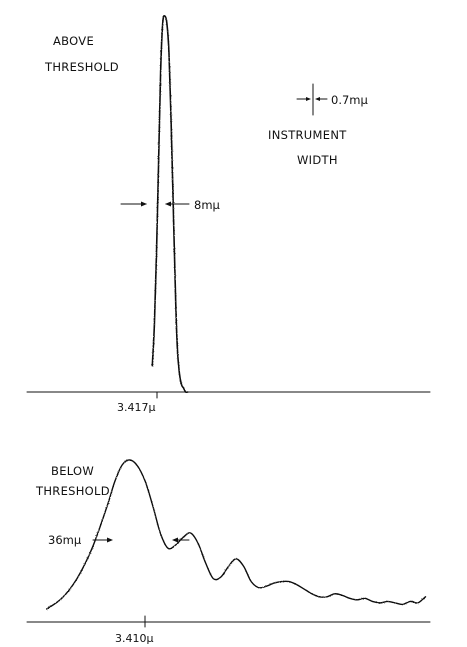 Image resolution: width=467 pixels, height=647 pixels. I want to click on below-threshold-title-line2: THRESHOLD, so click(72, 491).